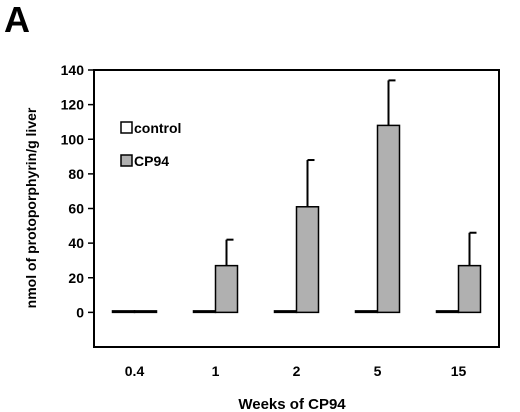  I want to click on legend-label-cp94: CP94, so click(151, 161).